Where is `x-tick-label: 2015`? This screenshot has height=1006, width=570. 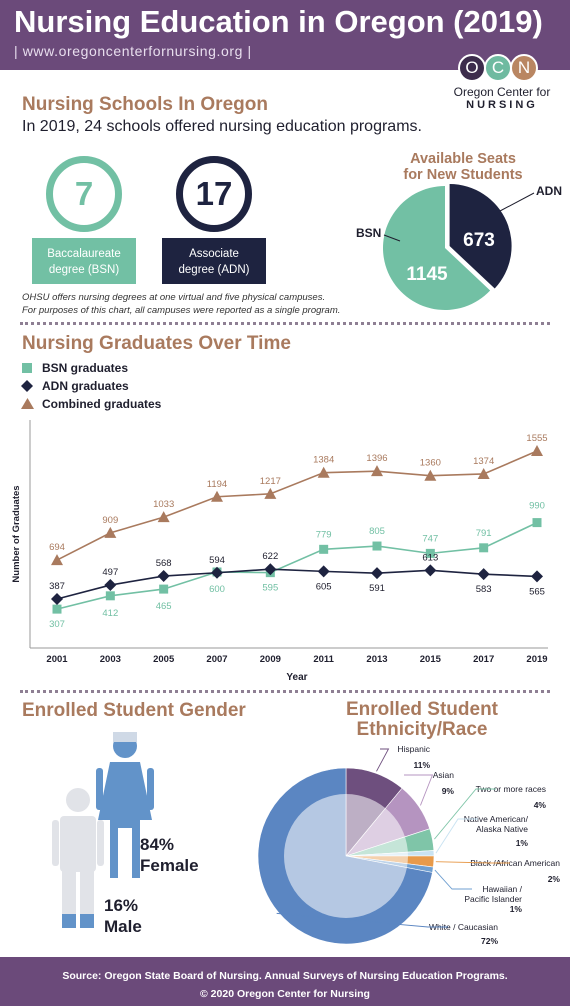 x-tick-label: 2015 is located at coordinates (431, 659).